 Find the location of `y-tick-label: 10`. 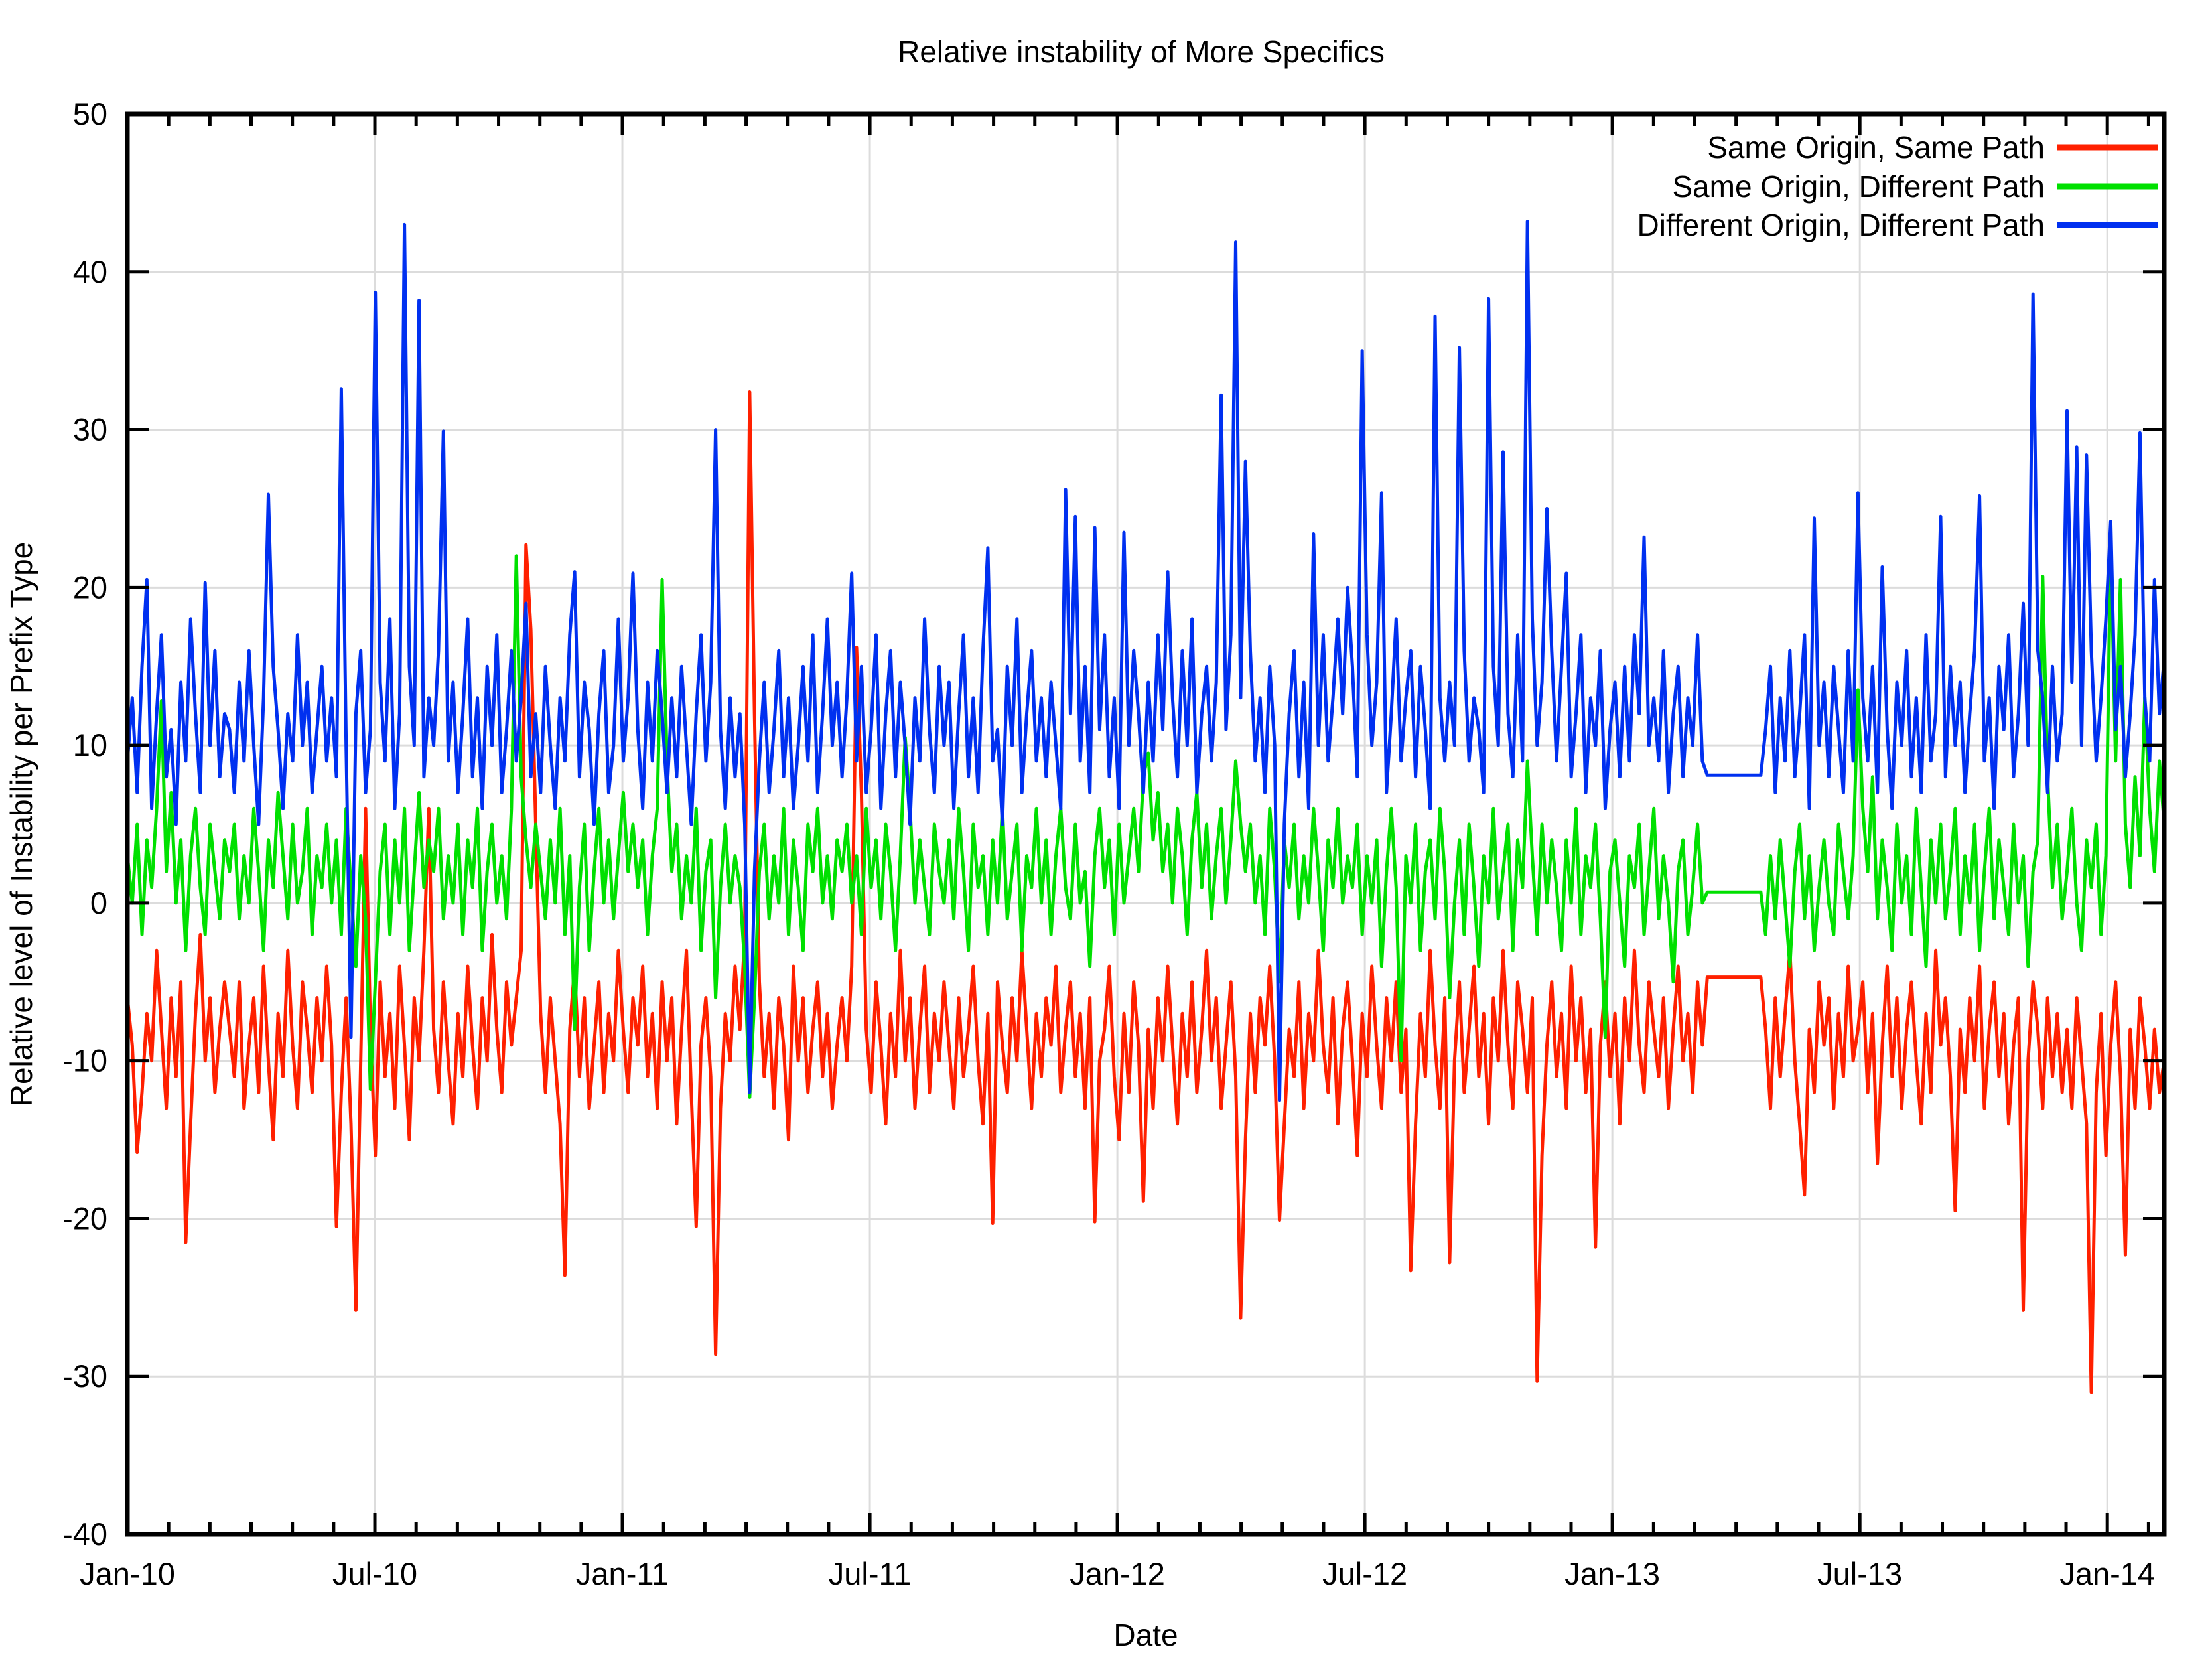

y-tick-label: 10 is located at coordinates (90, 744).